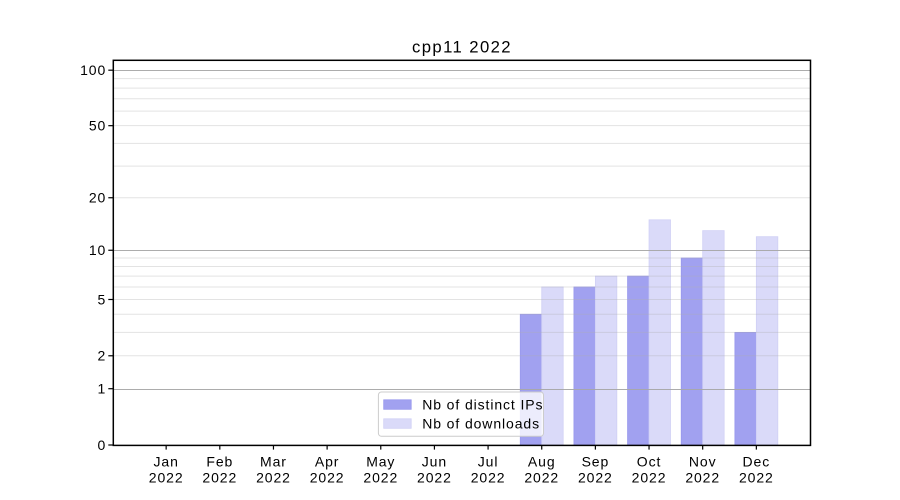 The image size is (900, 500). I want to click on svg-text: 0, so click(102, 445).